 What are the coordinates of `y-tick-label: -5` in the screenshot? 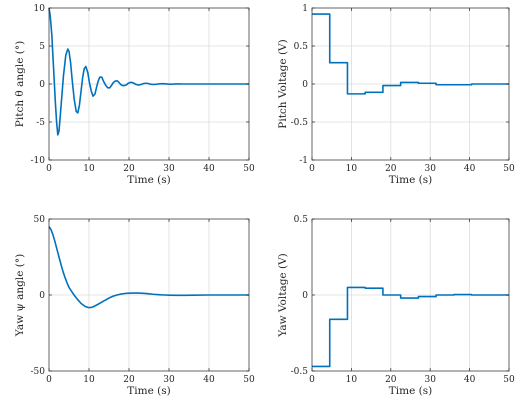 It's located at (40, 123).